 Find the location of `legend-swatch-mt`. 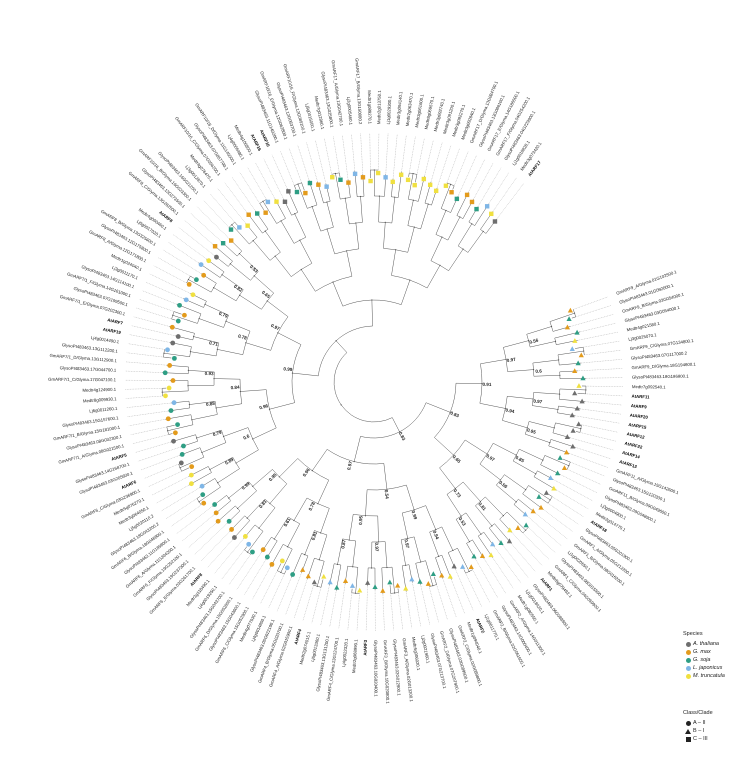

legend-swatch-mt is located at coordinates (688, 676).